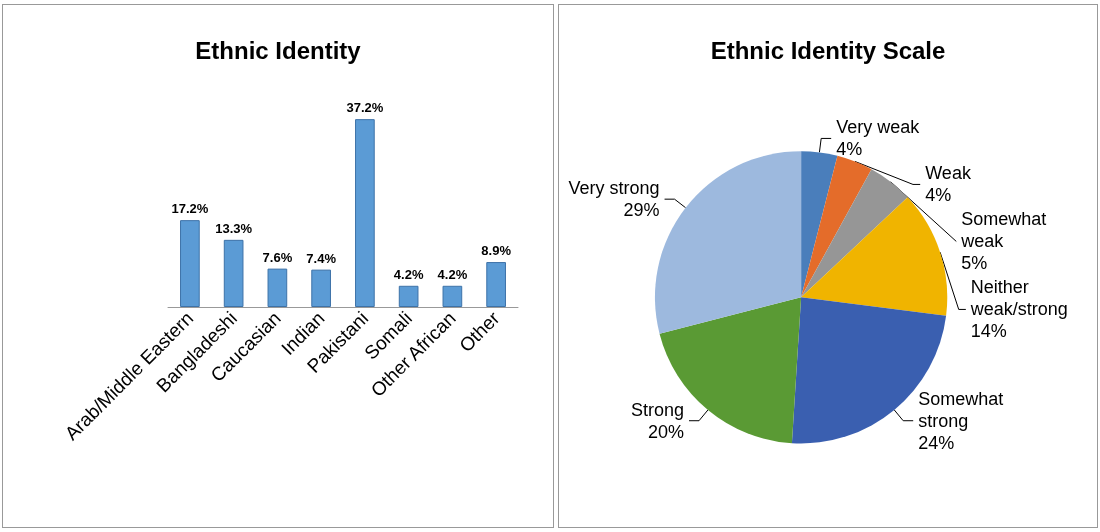 The height and width of the screenshot is (532, 1100). What do you see at coordinates (614, 188) in the screenshot?
I see `slice-label: Very strong` at bounding box center [614, 188].